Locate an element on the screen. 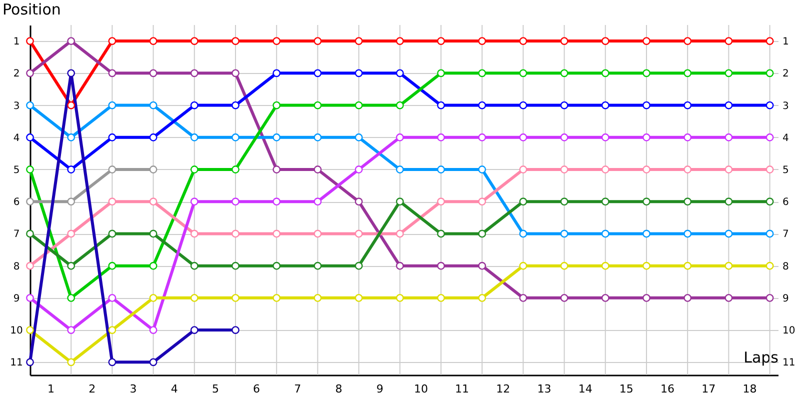 Image resolution: width=800 pixels, height=400 pixels. x-tick-label: 7 is located at coordinates (298, 389).